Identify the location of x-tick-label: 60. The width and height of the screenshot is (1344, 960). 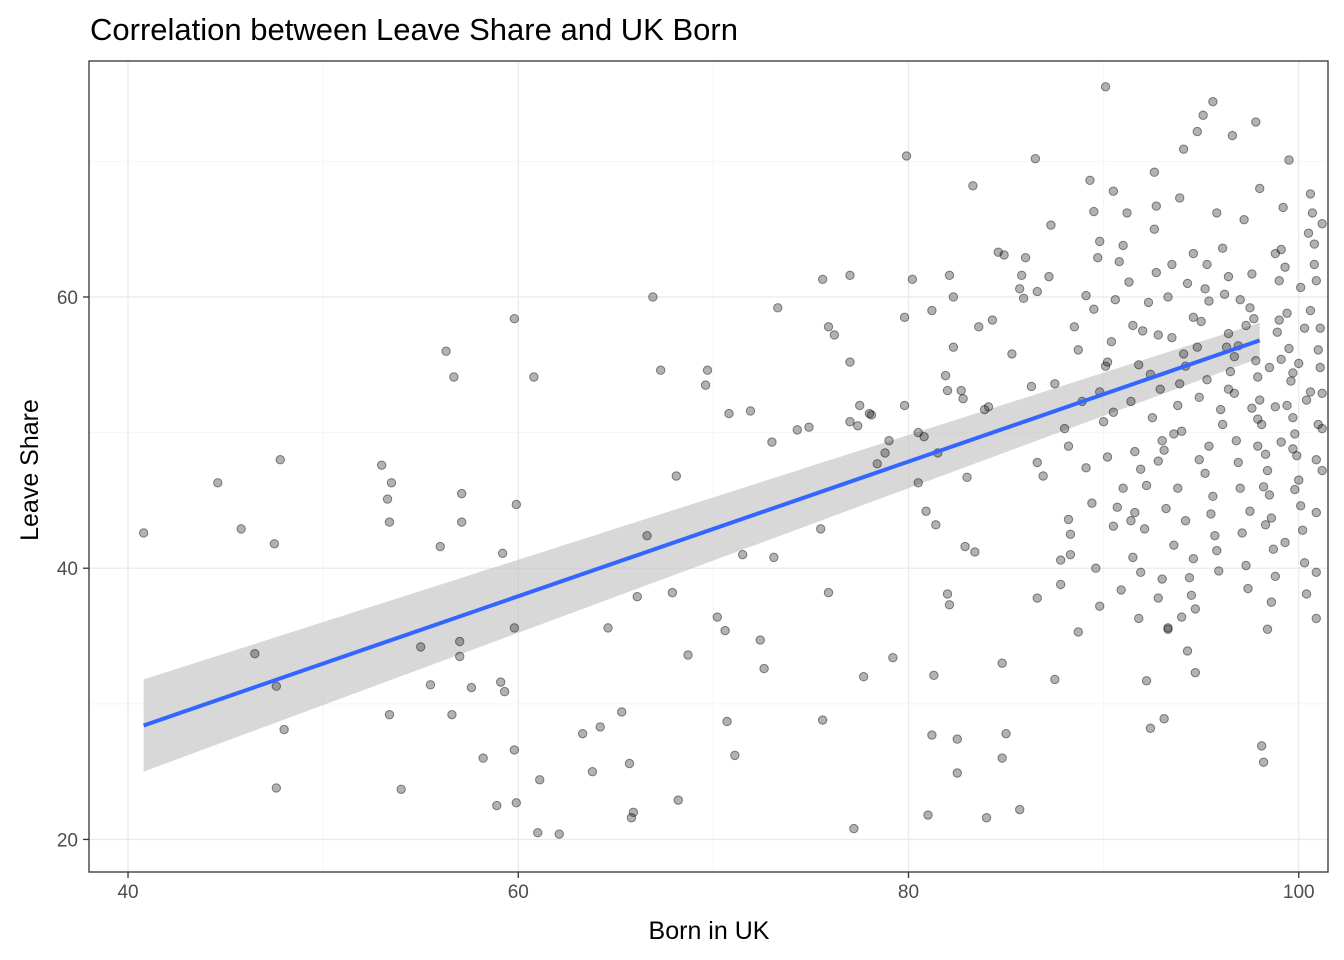
(518, 892).